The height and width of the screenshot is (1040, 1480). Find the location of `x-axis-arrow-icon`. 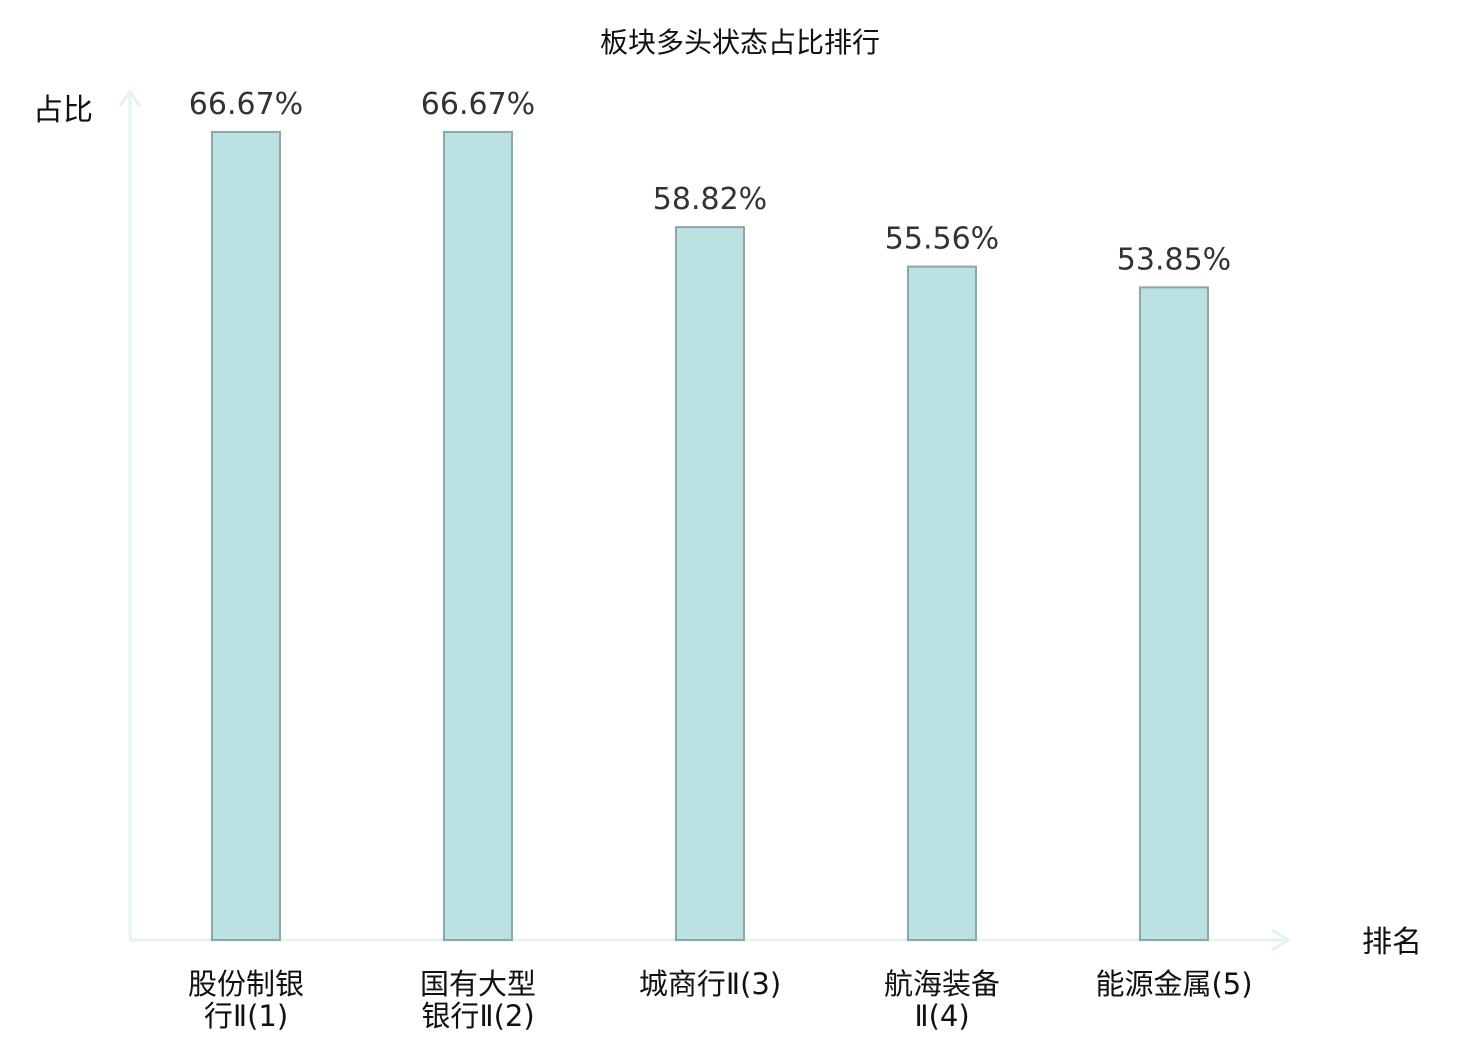

x-axis-arrow-icon is located at coordinates (1281, 940).